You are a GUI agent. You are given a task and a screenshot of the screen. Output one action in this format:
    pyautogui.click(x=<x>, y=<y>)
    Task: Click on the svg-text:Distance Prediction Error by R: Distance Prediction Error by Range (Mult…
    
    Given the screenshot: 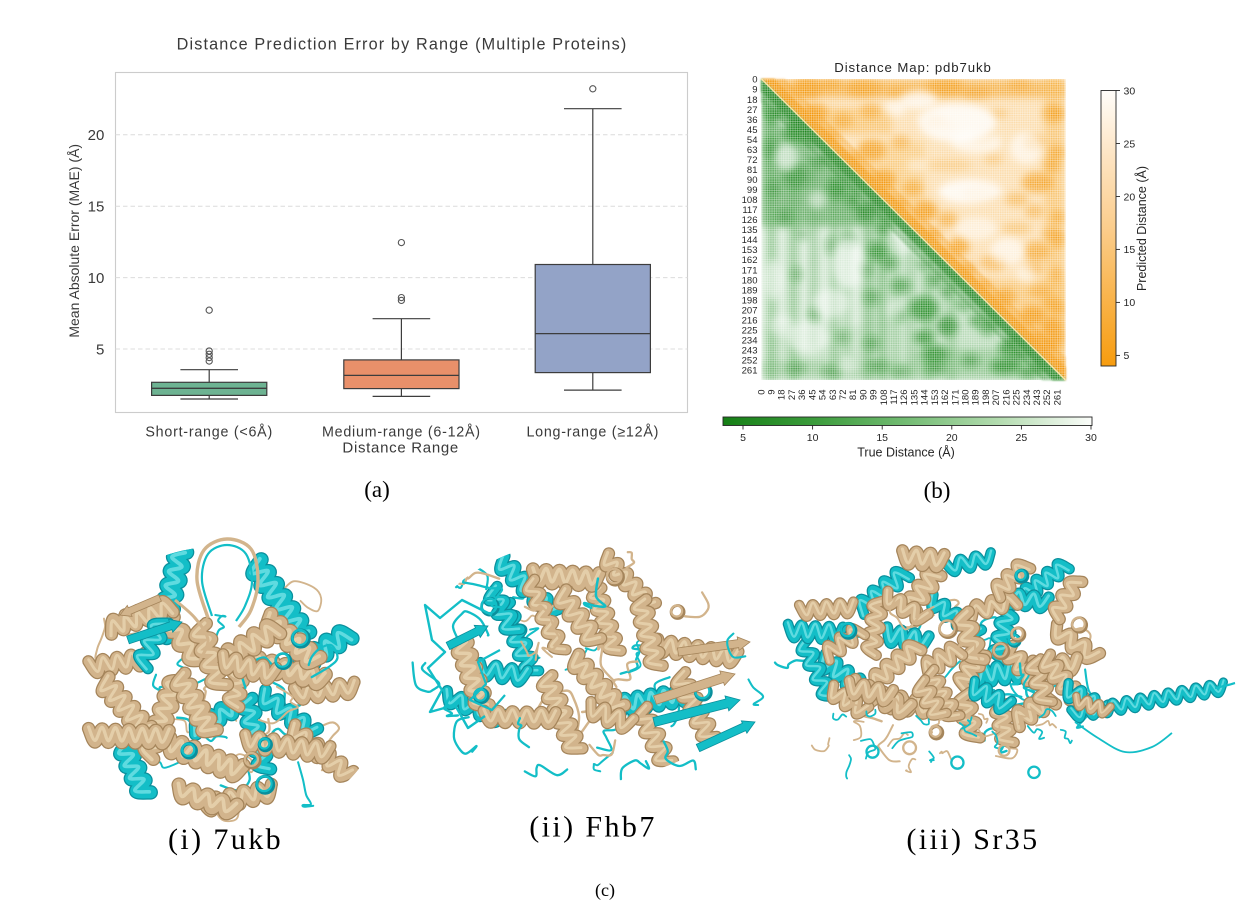 What is the action you would take?
    pyautogui.click(x=402, y=45)
    